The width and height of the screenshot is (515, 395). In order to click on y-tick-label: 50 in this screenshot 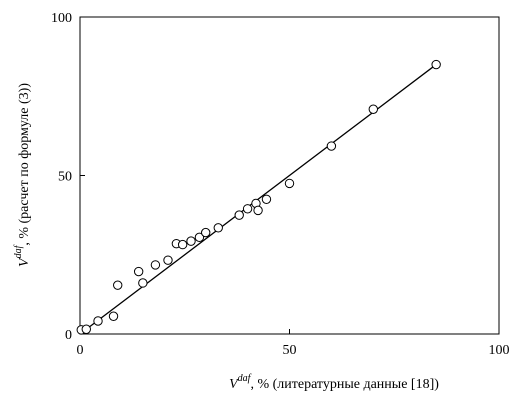, I will do `click(65, 177)`.